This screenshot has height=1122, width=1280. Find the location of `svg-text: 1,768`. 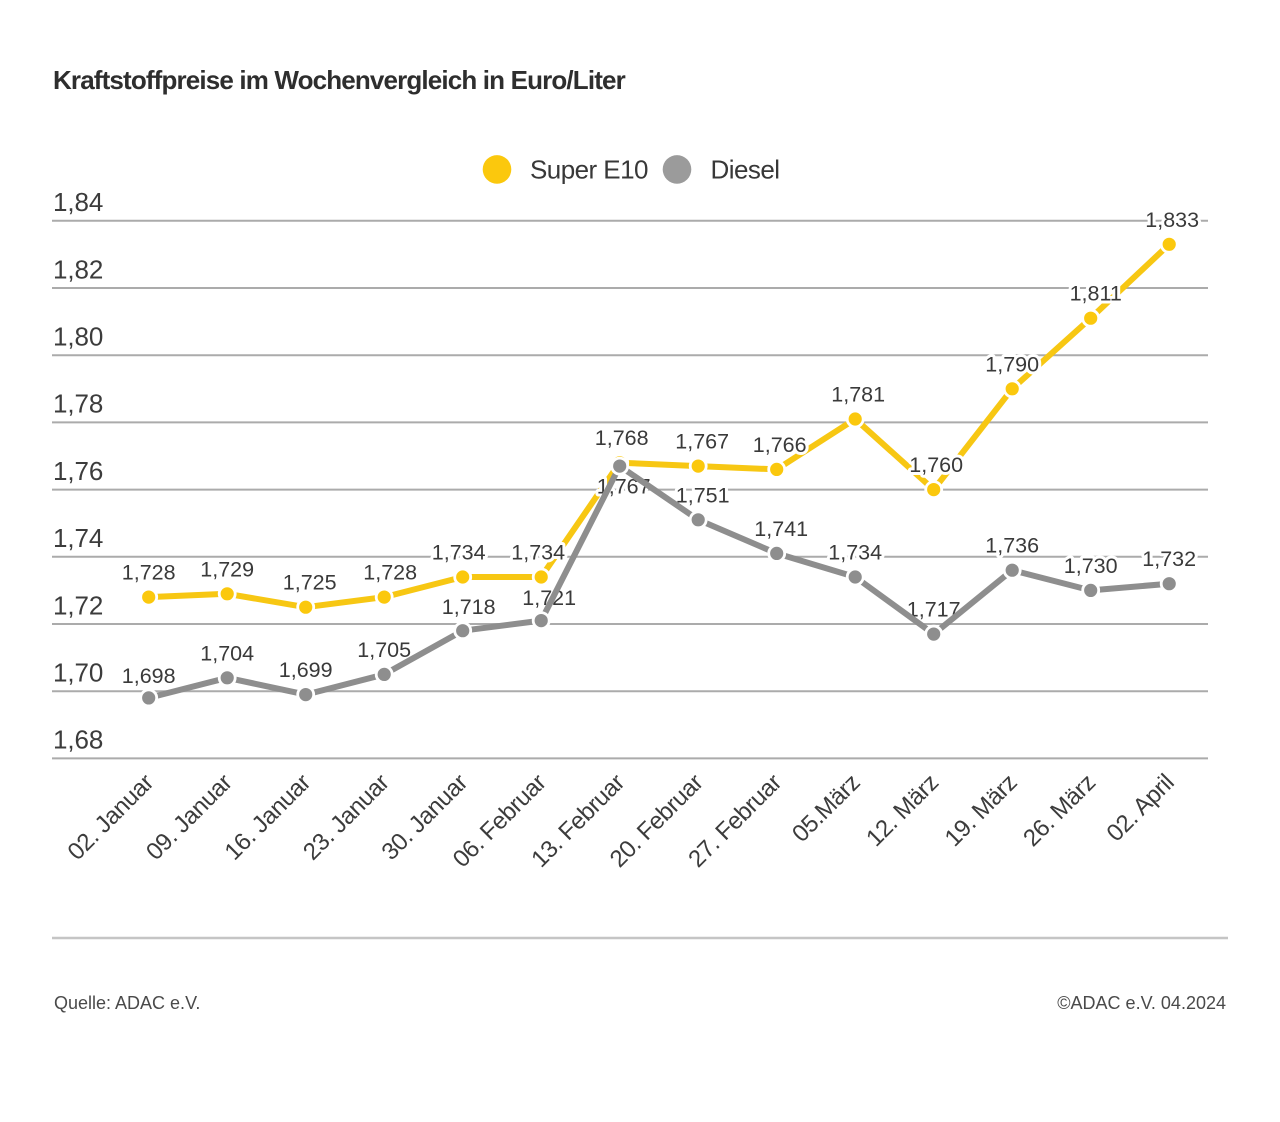

svg-text: 1,768 is located at coordinates (622, 438).